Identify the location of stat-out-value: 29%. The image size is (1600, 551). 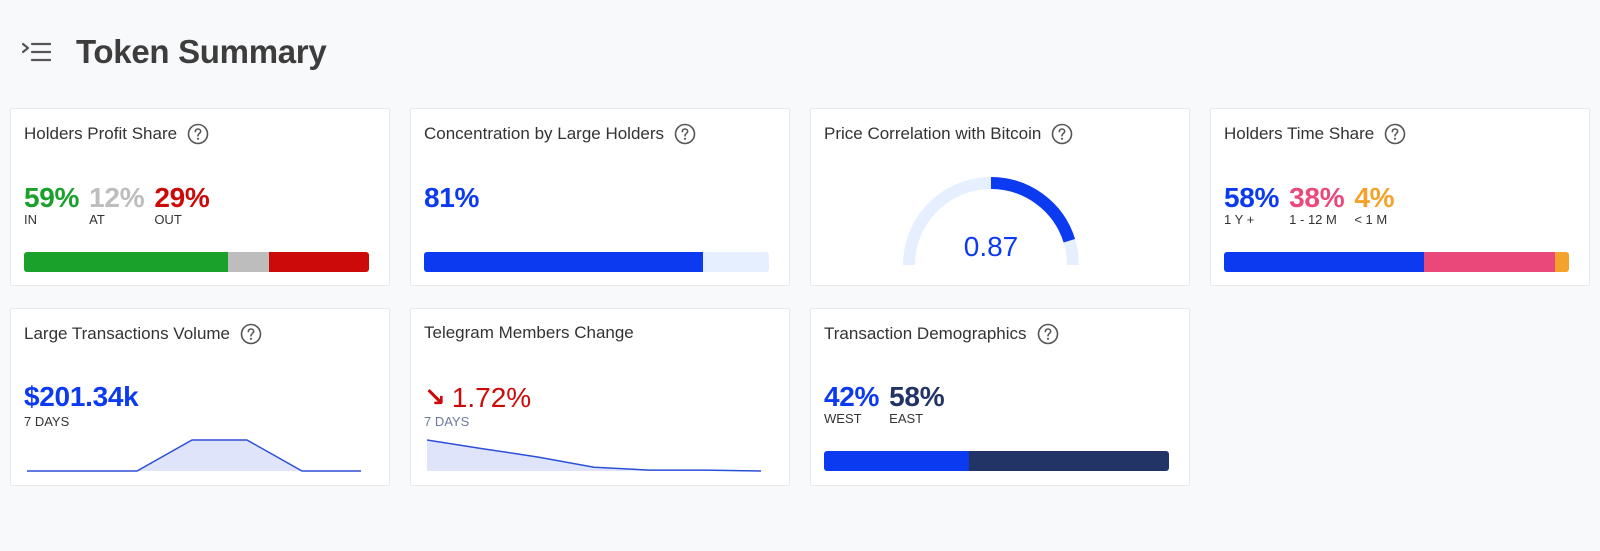
(182, 197).